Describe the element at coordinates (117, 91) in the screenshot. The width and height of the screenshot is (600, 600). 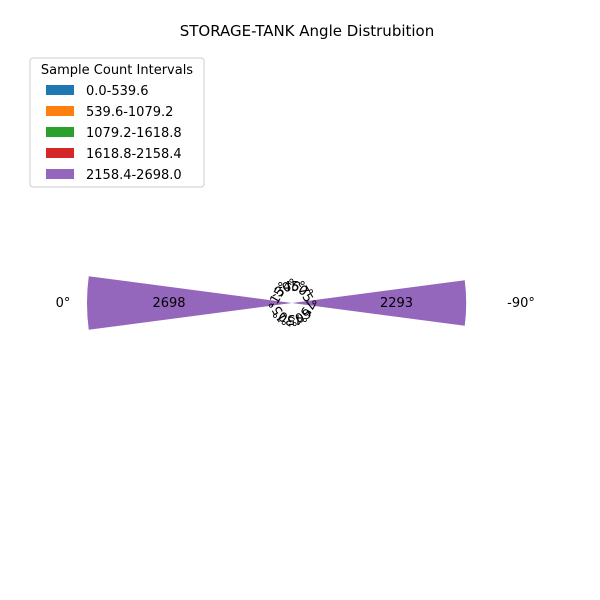
I see `legend-label-0: 0.0-539.6` at that location.